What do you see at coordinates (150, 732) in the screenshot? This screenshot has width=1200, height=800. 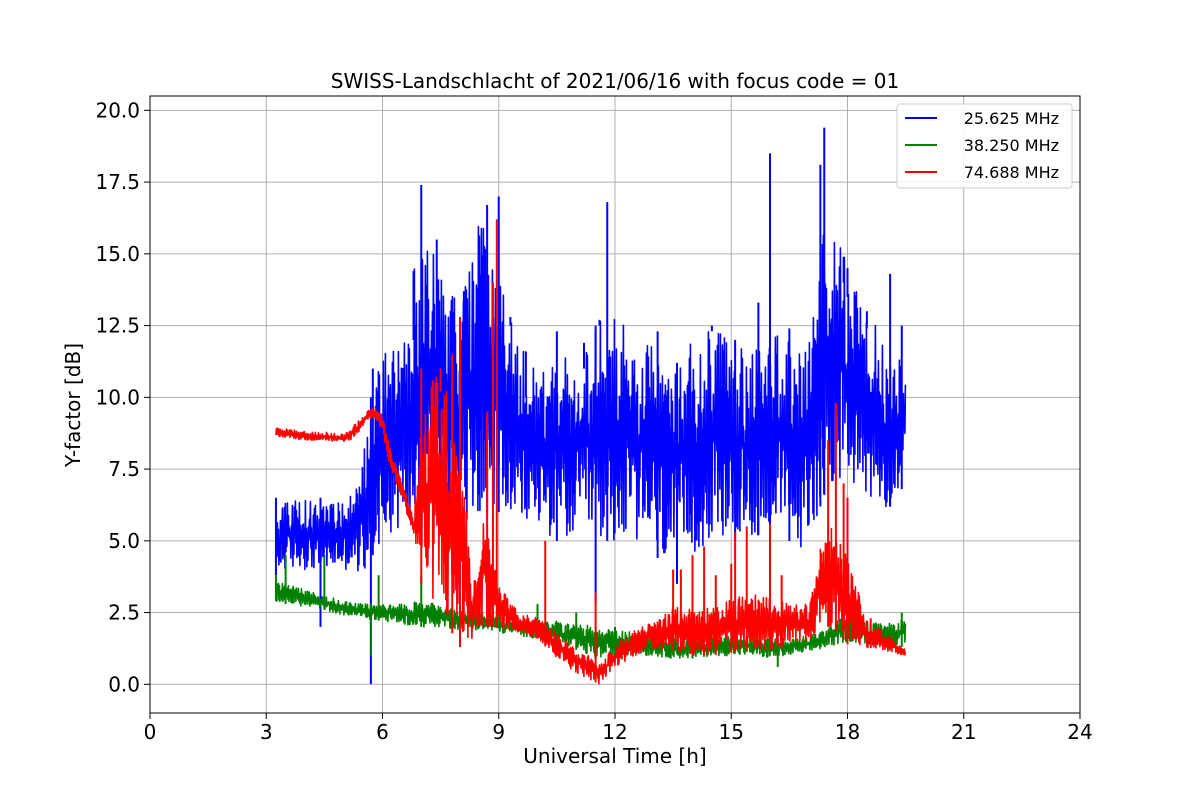 I see `x-tick-label: 0` at bounding box center [150, 732].